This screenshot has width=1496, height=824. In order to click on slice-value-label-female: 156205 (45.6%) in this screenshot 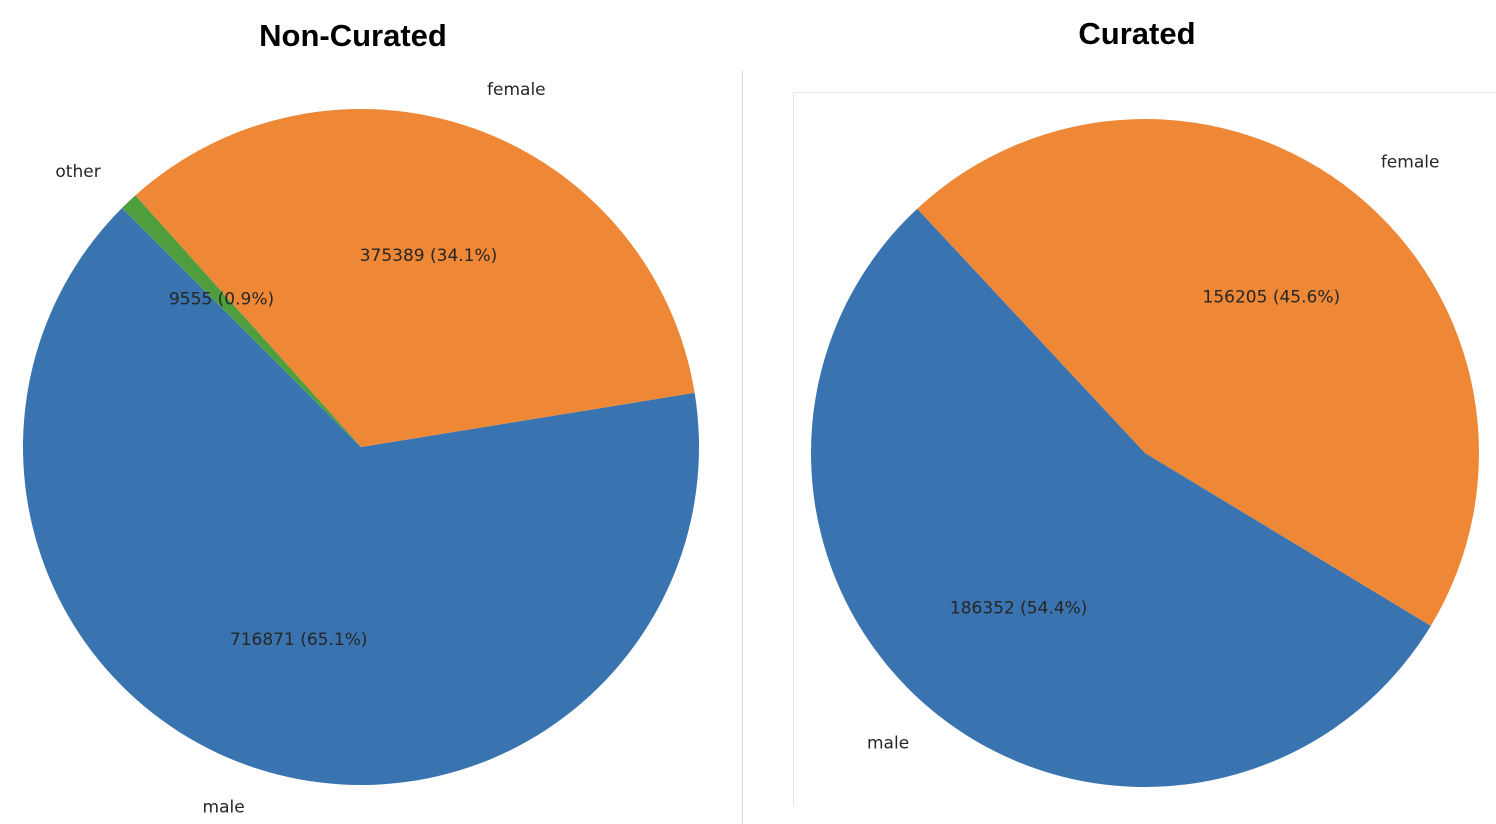, I will do `click(1272, 297)`.